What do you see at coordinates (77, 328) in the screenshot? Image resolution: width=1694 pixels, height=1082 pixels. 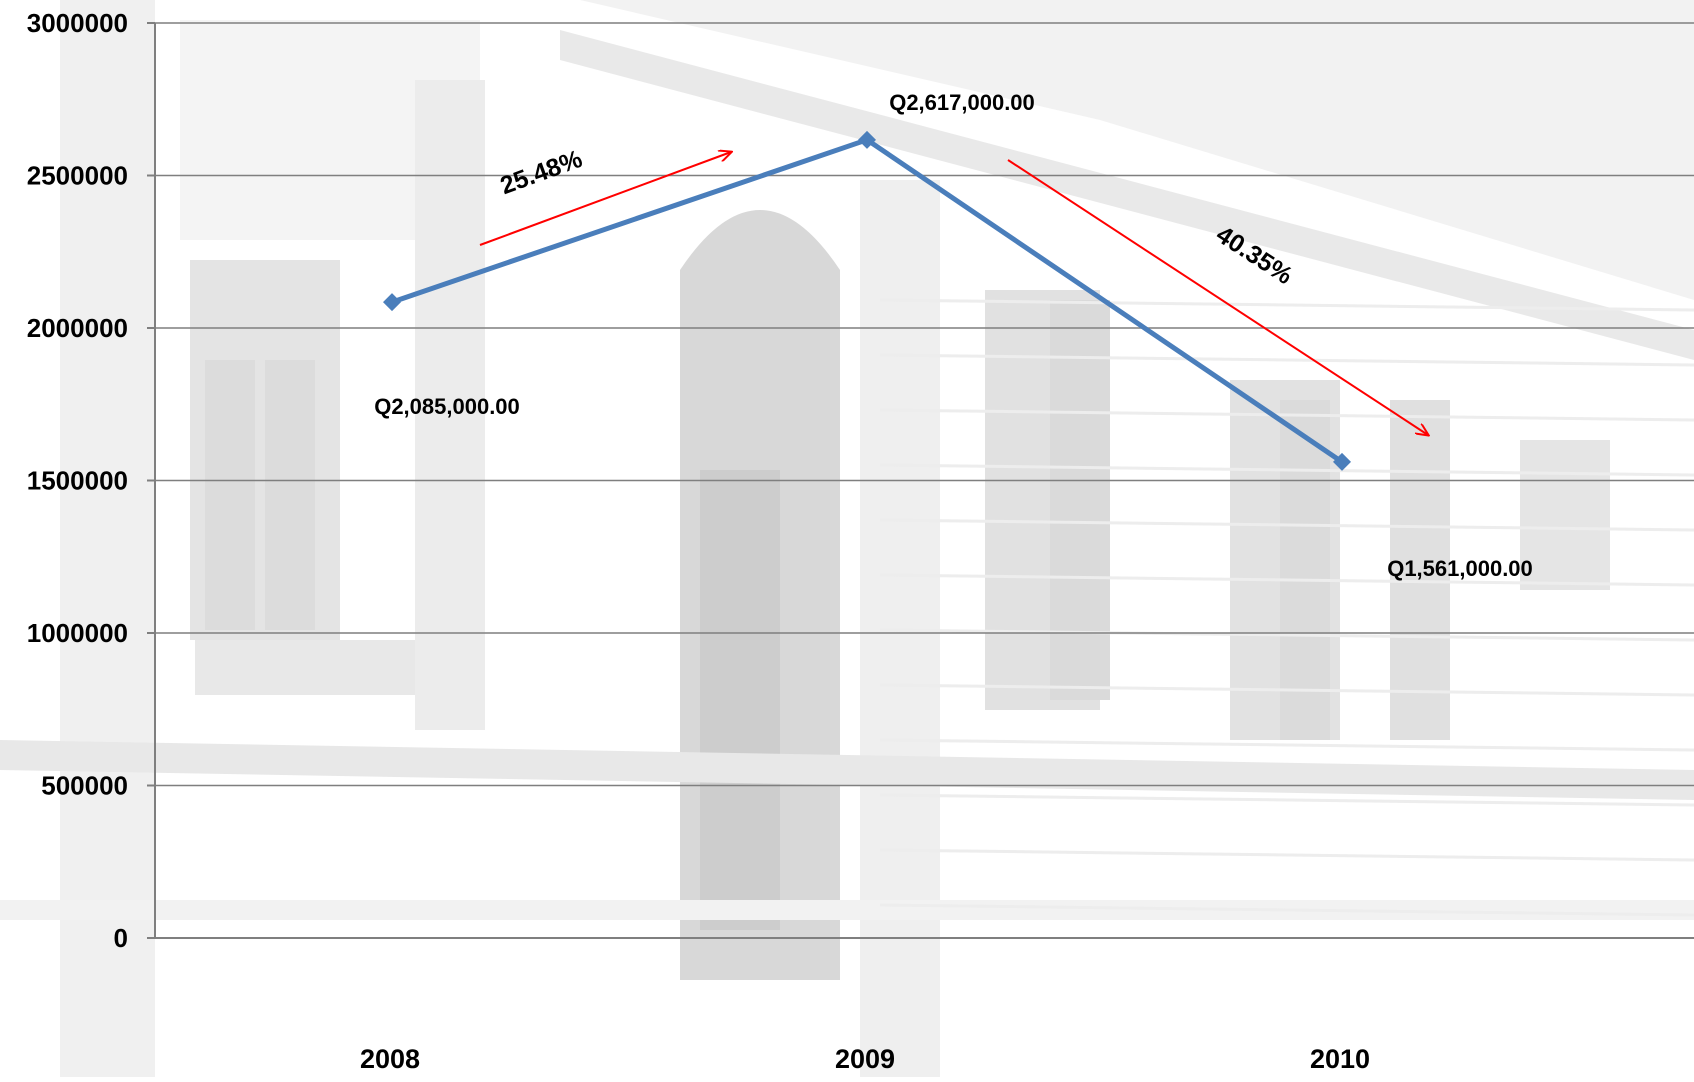 I see `y-tick-label: 2000000` at bounding box center [77, 328].